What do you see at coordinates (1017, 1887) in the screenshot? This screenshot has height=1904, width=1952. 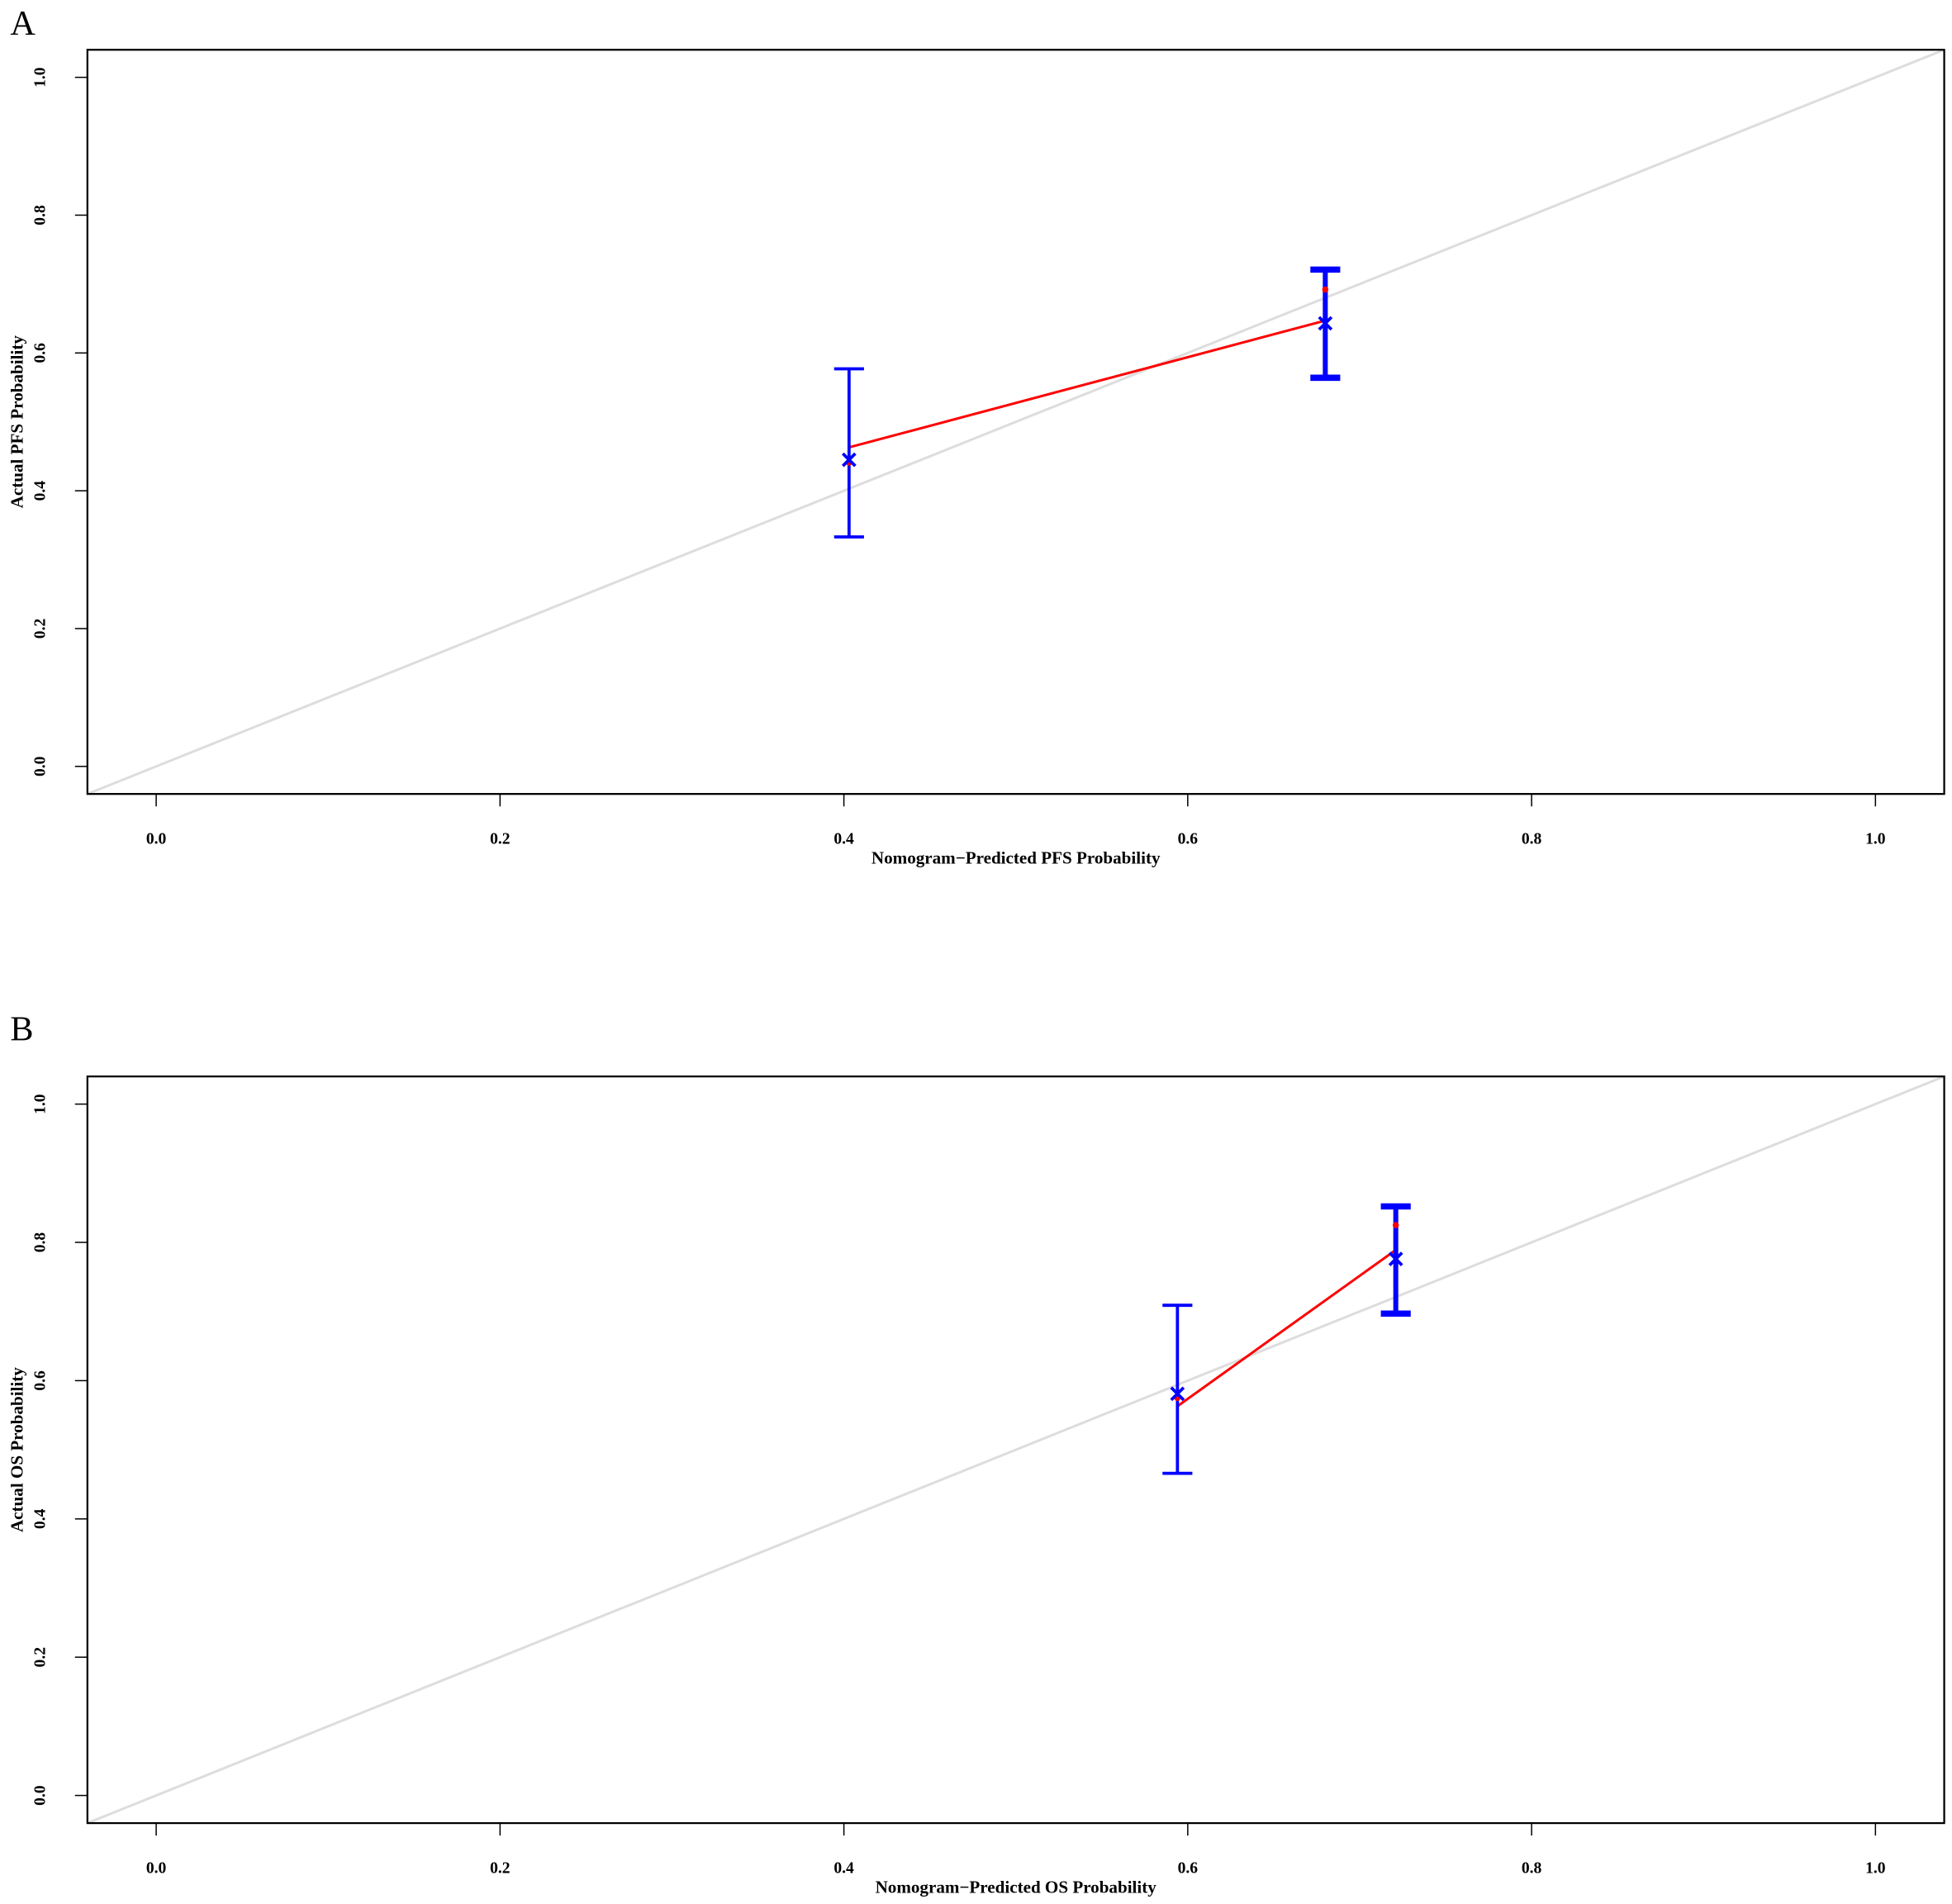 I see `x-axis-label: Nomogram−Predicted OS Probability` at bounding box center [1017, 1887].